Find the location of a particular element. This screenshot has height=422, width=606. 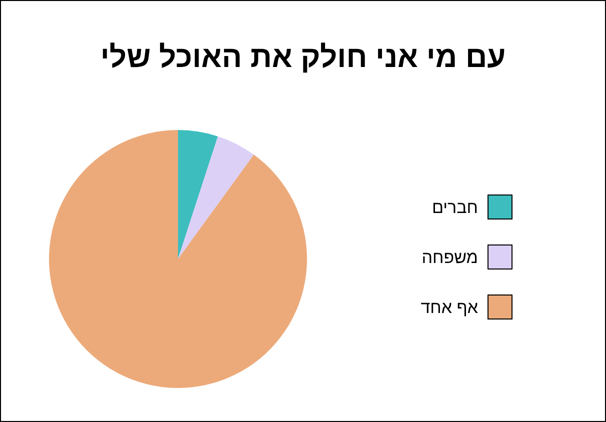

legend-label: חברים is located at coordinates (455, 207).